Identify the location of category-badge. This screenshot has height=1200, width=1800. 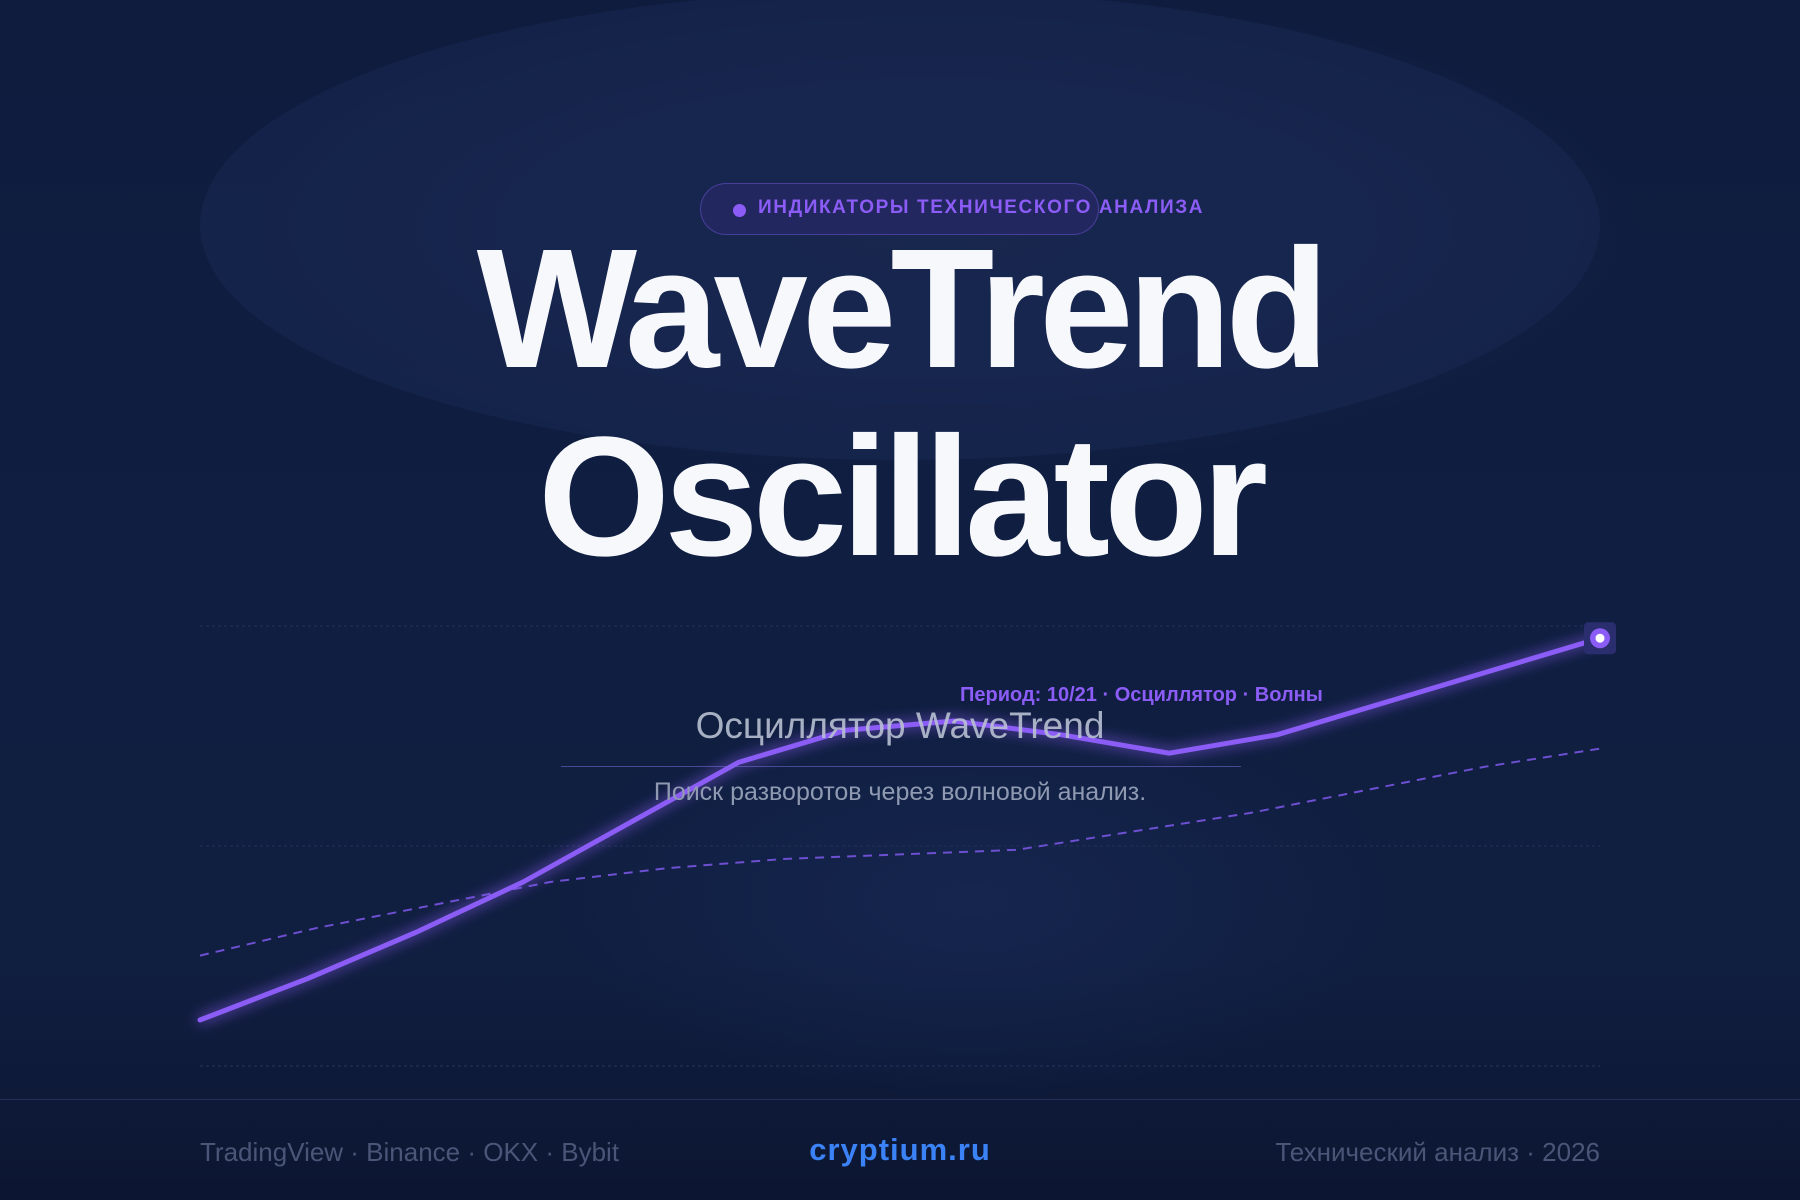
(899, 209).